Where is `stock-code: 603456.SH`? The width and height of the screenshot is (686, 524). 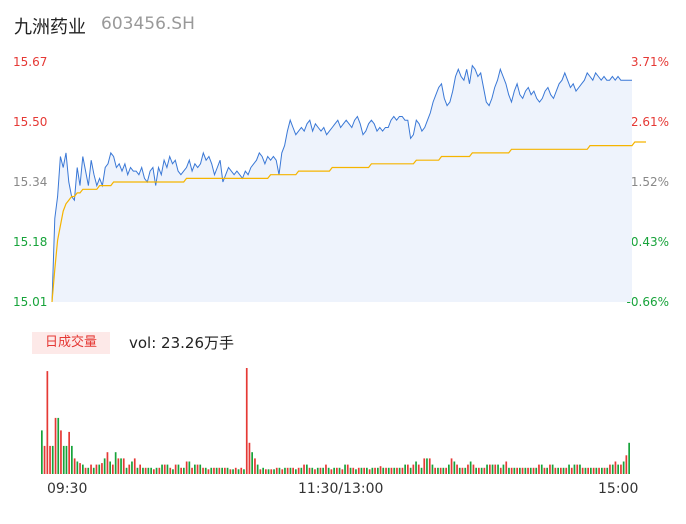 stock-code: 603456.SH is located at coordinates (148, 24).